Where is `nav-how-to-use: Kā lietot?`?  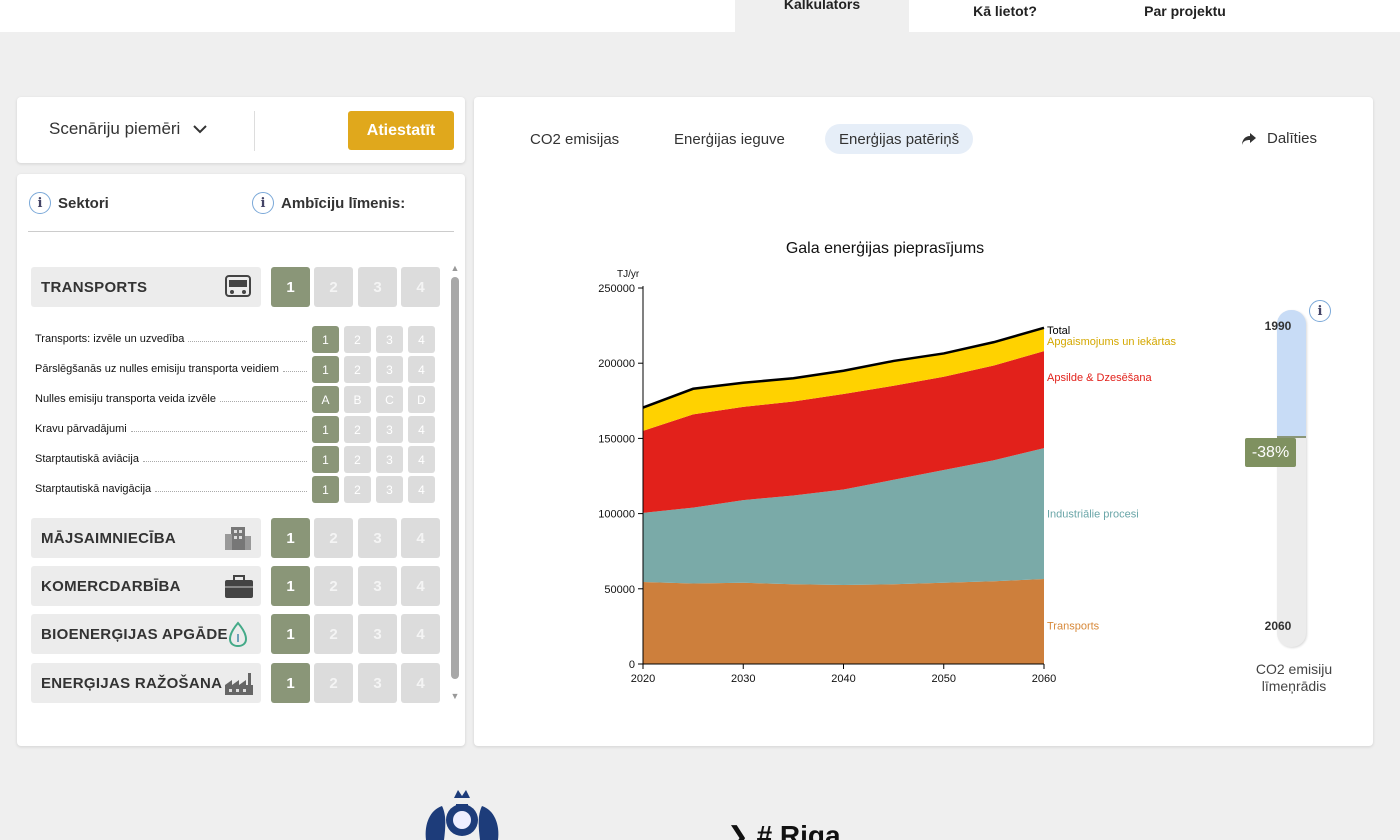 nav-how-to-use: Kā lietot? is located at coordinates (1005, 11).